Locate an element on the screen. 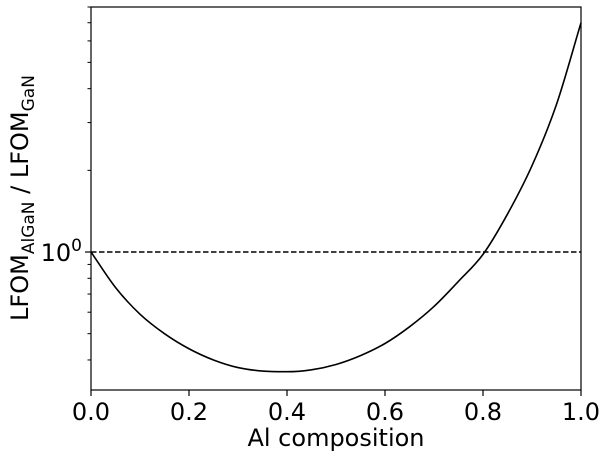 This screenshot has height=458, width=608. x-tick-label: 0.0 is located at coordinates (91, 412).